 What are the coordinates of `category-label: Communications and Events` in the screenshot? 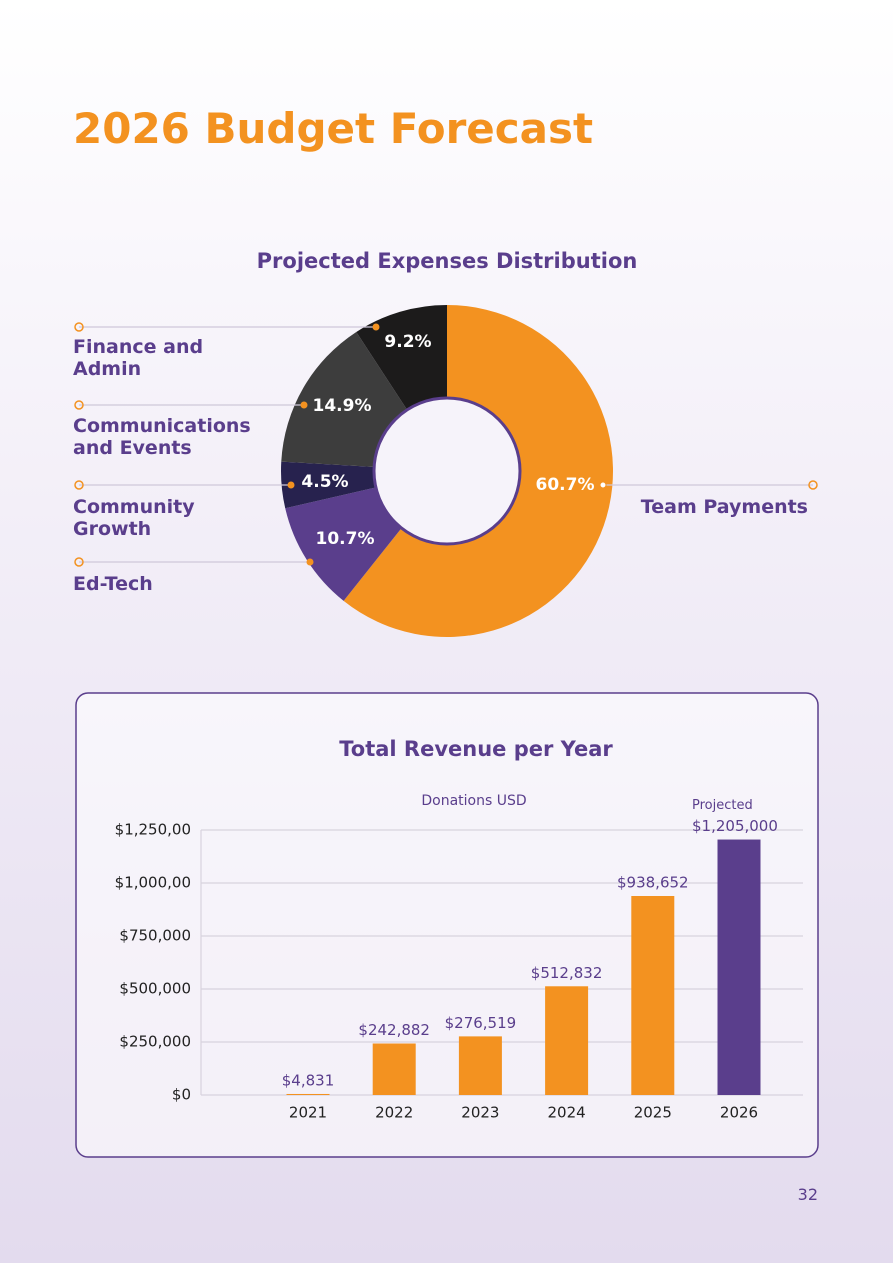 It's located at (162, 437).